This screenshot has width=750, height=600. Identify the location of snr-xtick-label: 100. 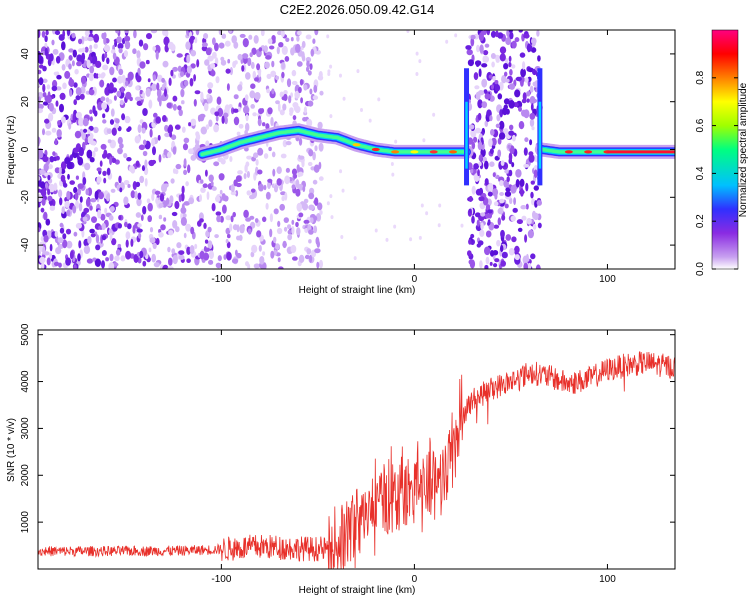
(607, 579).